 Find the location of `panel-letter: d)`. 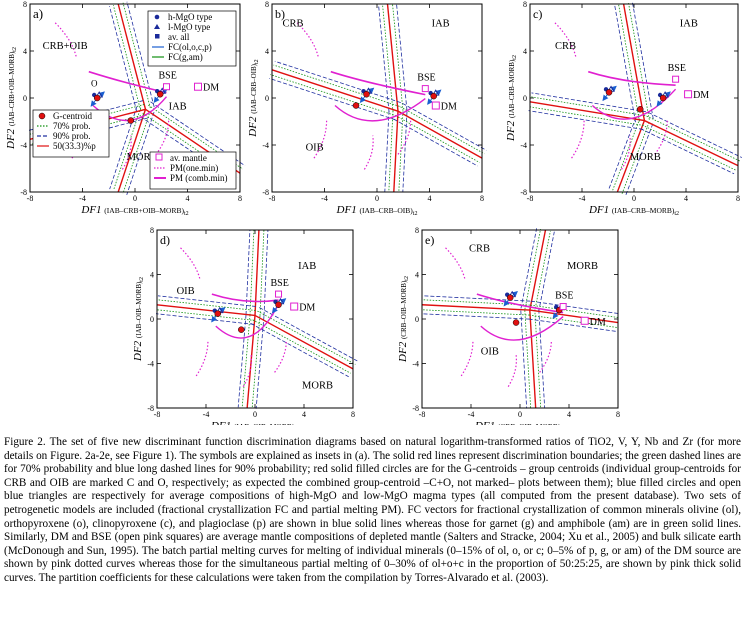

panel-letter: d) is located at coordinates (165, 240).